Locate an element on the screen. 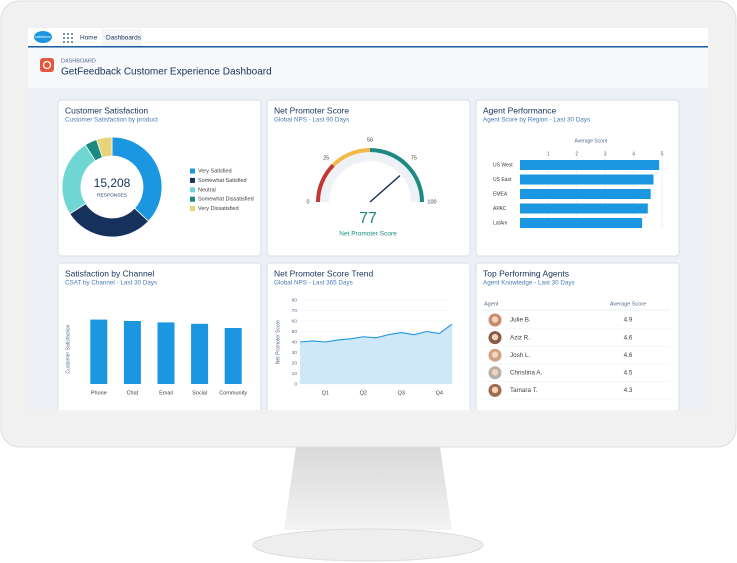  category-label: US East is located at coordinates (502, 180).